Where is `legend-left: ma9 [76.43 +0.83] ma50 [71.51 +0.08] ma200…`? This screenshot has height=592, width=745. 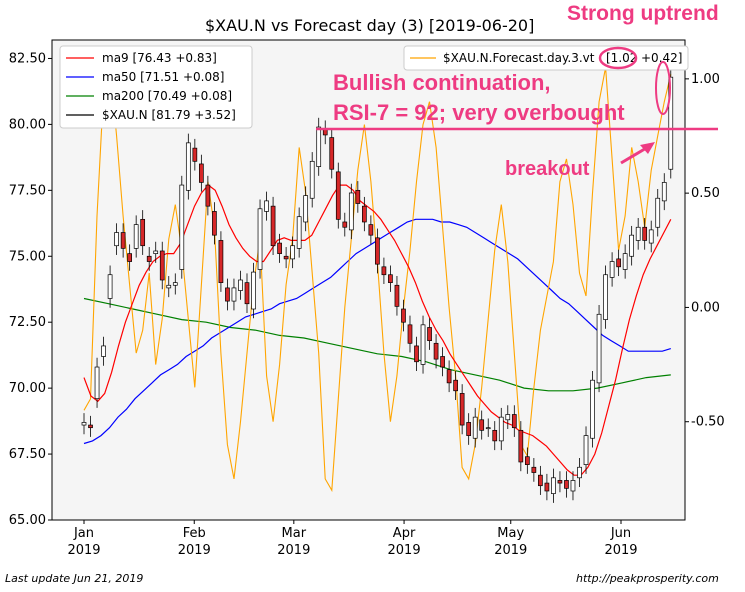 legend-left: ma9 [76.43 +0.83] ma50 [71.51 +0.08] ma200… is located at coordinates (156, 87).